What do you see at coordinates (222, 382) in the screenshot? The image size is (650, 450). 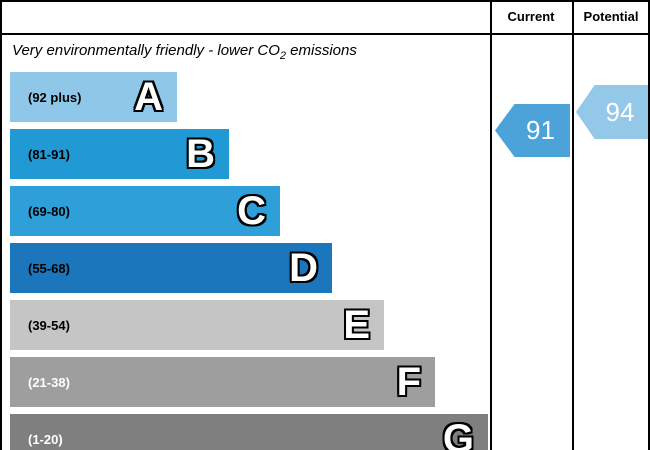 I see `rating-bar-f: (21-38) F` at bounding box center [222, 382].